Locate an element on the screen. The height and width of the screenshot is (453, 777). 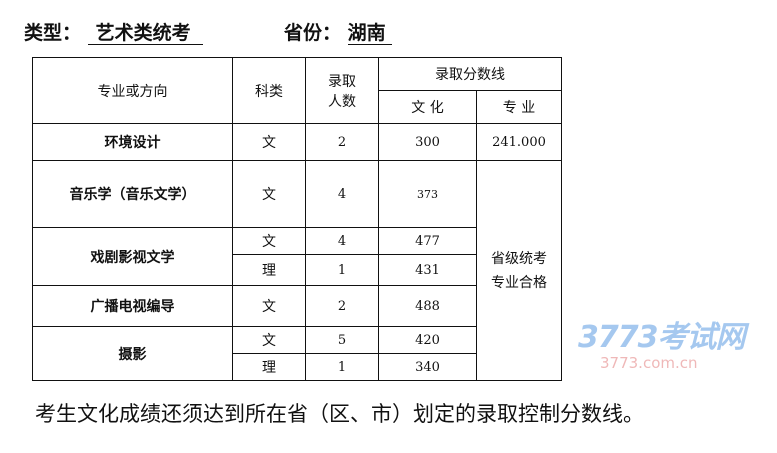
table-row: 摄影 文 5 420 is located at coordinates (297, 353).